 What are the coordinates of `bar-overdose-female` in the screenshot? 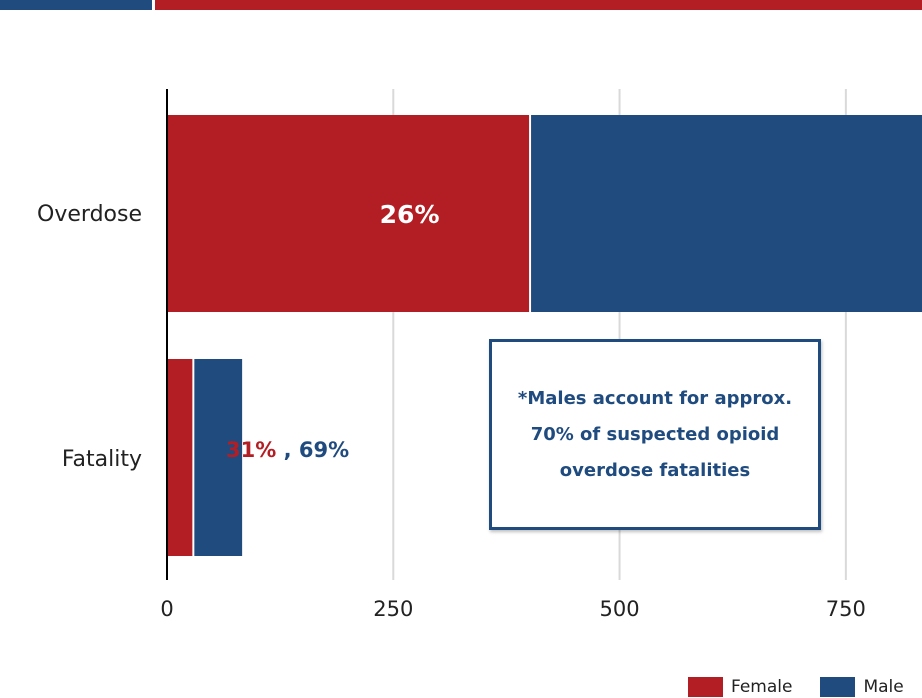 It's located at (348, 213).